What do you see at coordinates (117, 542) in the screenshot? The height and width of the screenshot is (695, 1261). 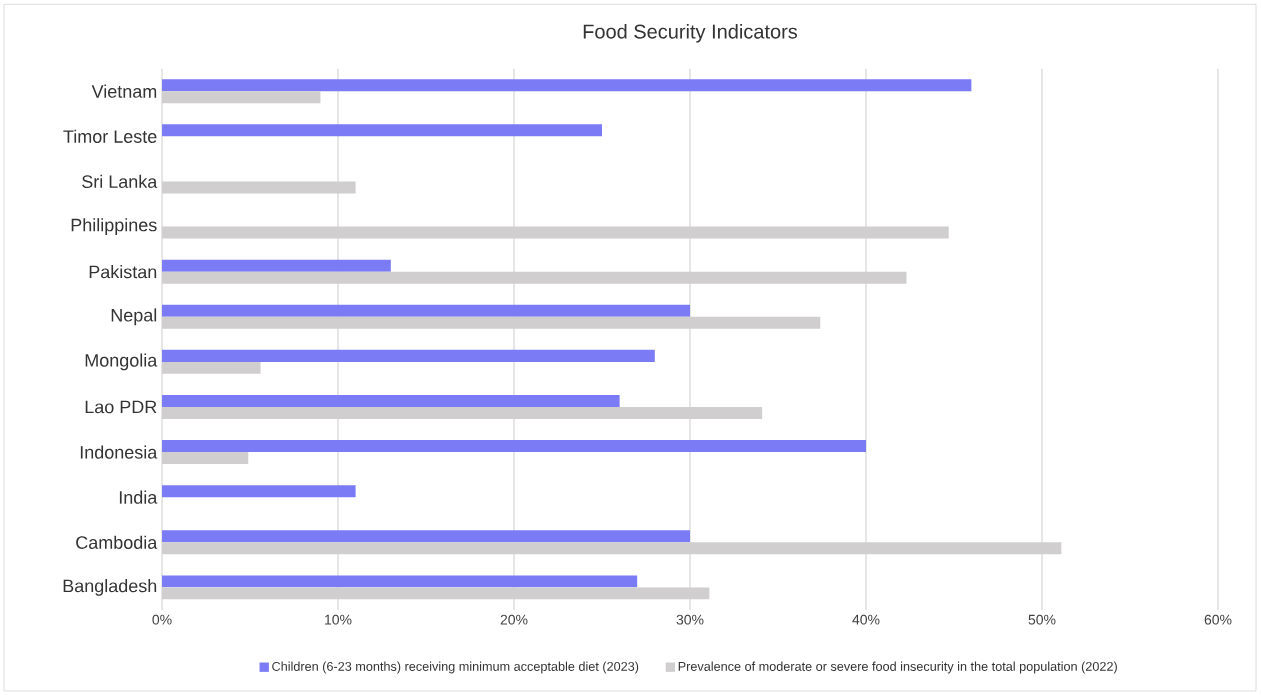 I see `y-tick-label: Cambodia` at bounding box center [117, 542].